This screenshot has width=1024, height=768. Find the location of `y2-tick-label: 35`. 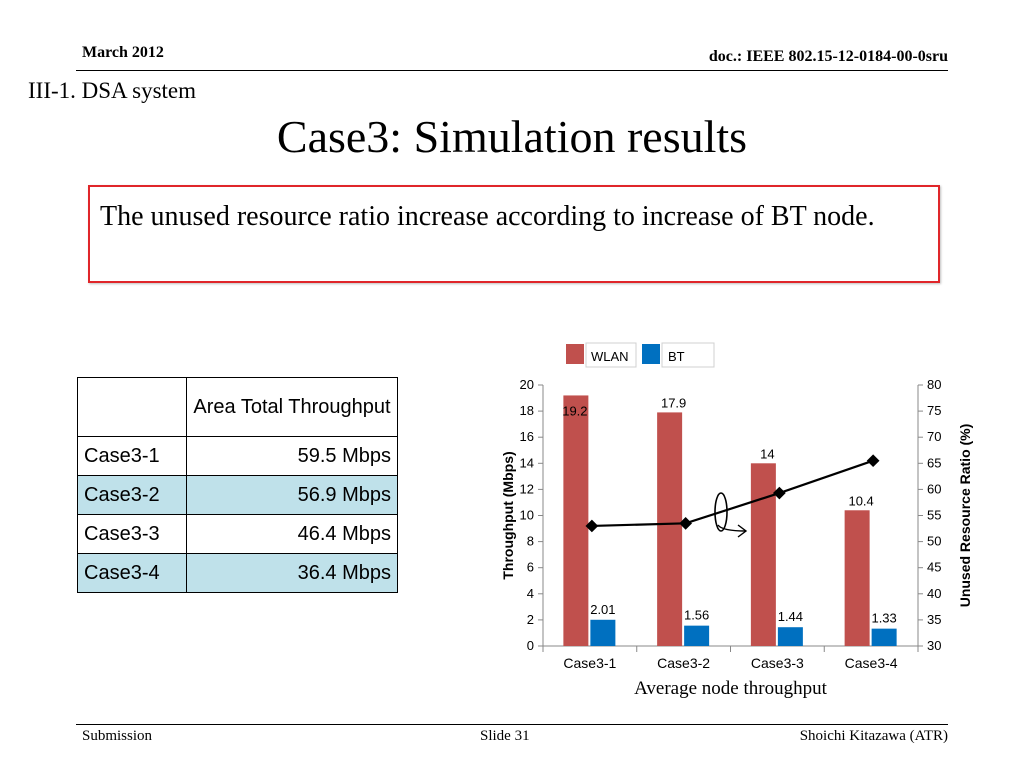

y2-tick-label: 35 is located at coordinates (934, 619).